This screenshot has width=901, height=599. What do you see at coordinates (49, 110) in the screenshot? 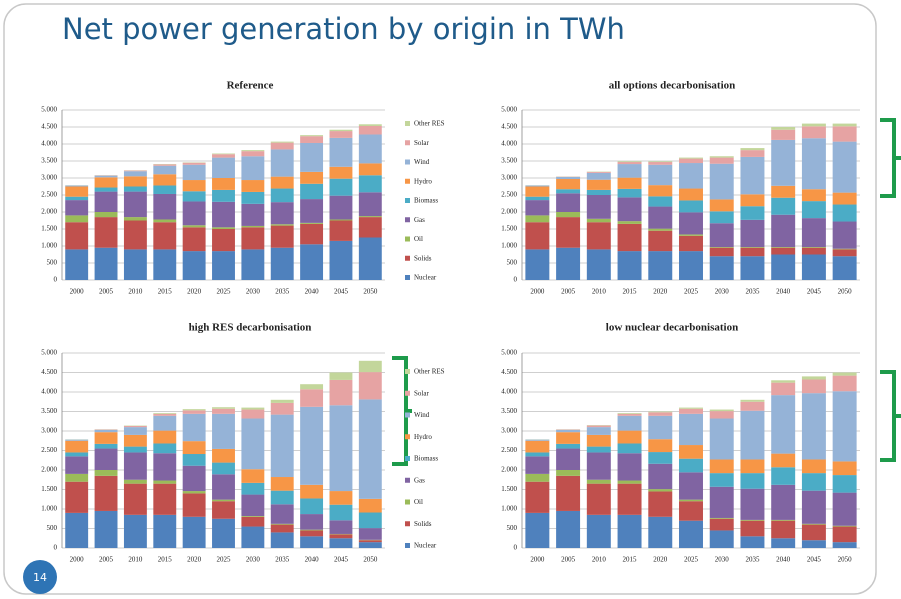
I see `y-tick-label: 5.000` at bounding box center [49, 110].